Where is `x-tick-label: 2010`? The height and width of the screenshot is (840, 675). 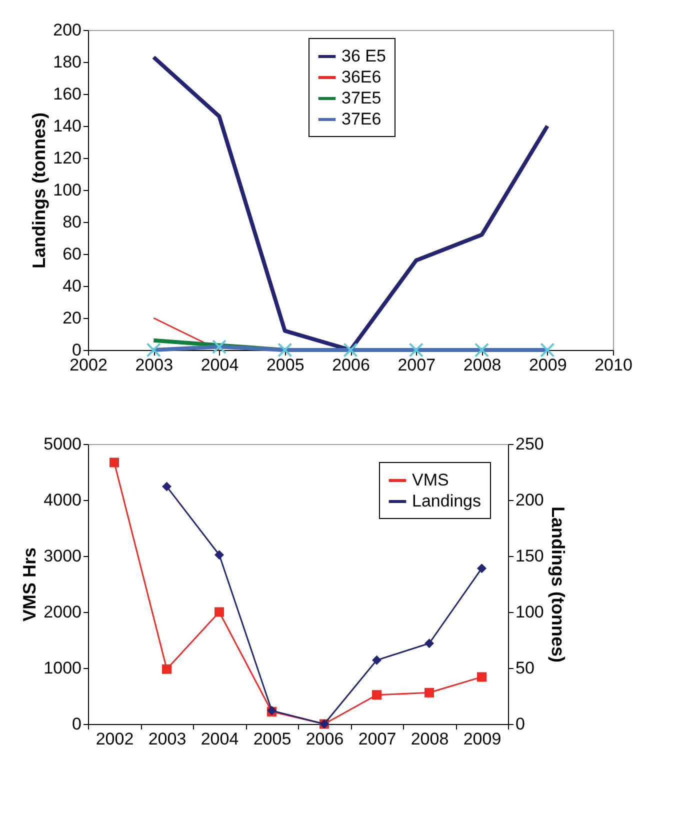
x-tick-label: 2010 is located at coordinates (613, 365).